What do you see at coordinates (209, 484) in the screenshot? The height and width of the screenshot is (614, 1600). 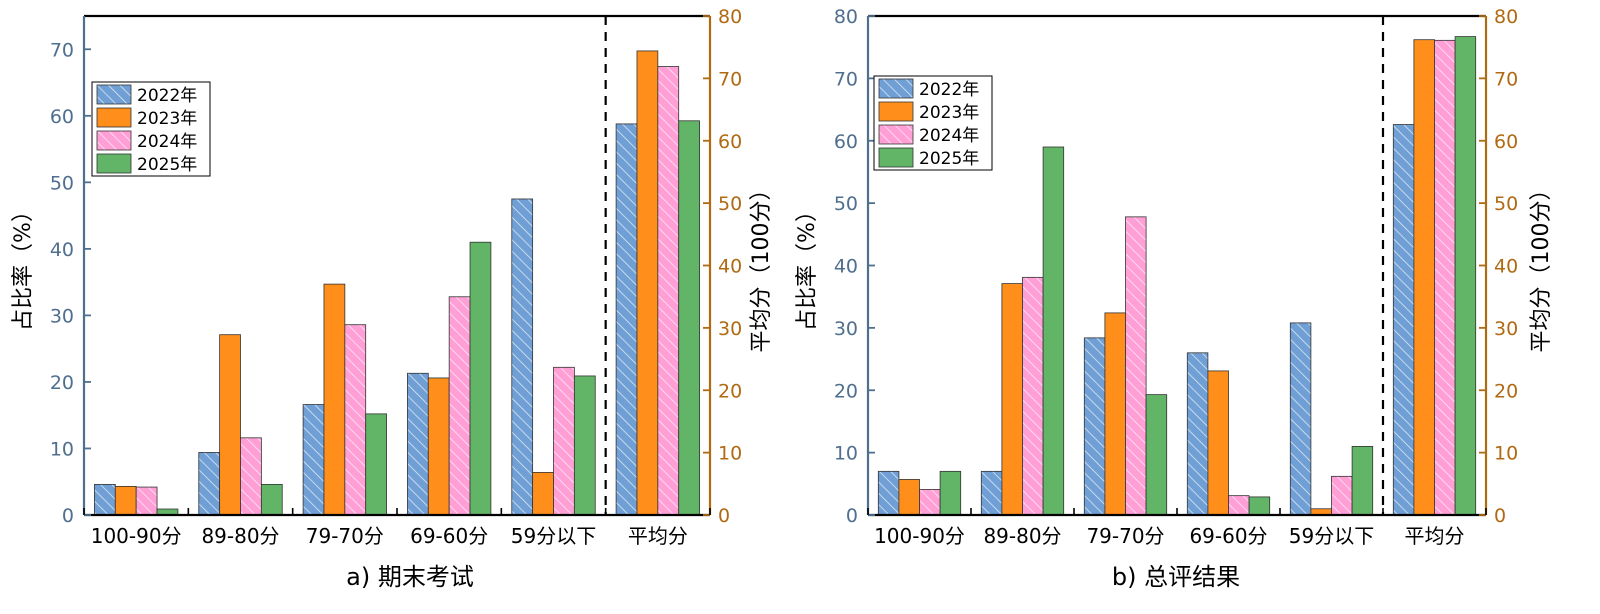 I see `bar-2022年-89-80分` at bounding box center [209, 484].